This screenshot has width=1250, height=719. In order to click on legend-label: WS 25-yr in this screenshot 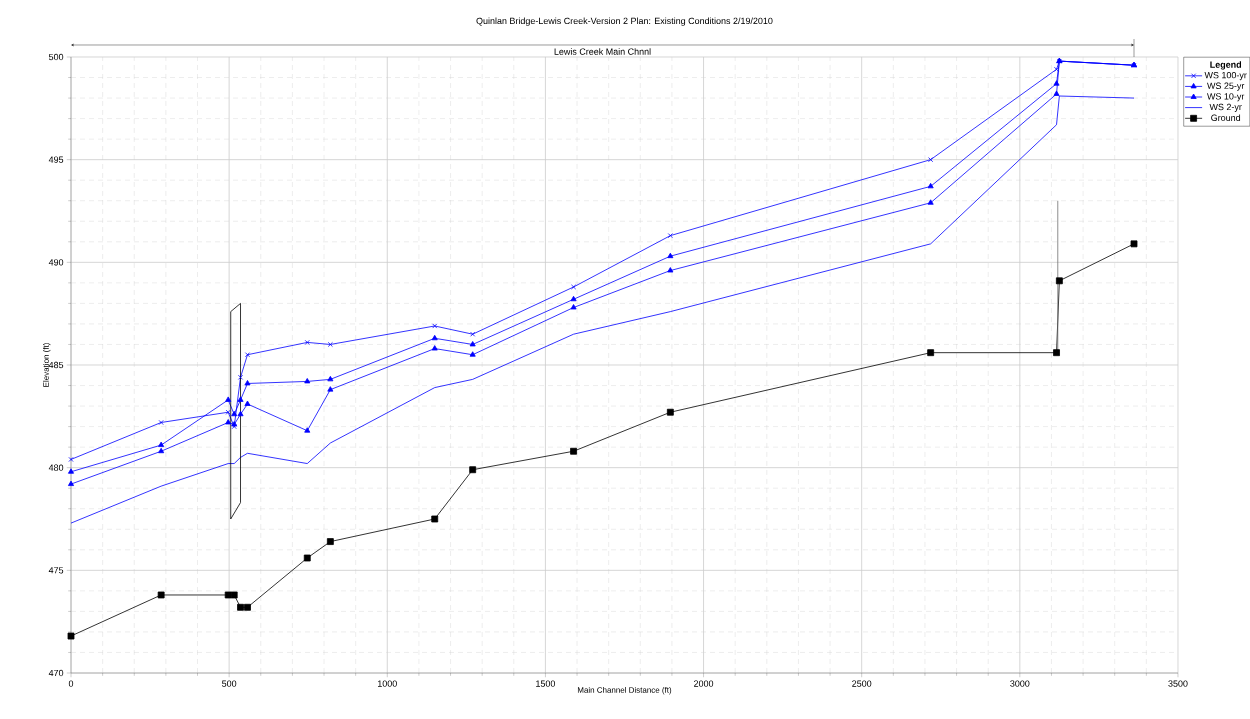, I will do `click(1226, 86)`.